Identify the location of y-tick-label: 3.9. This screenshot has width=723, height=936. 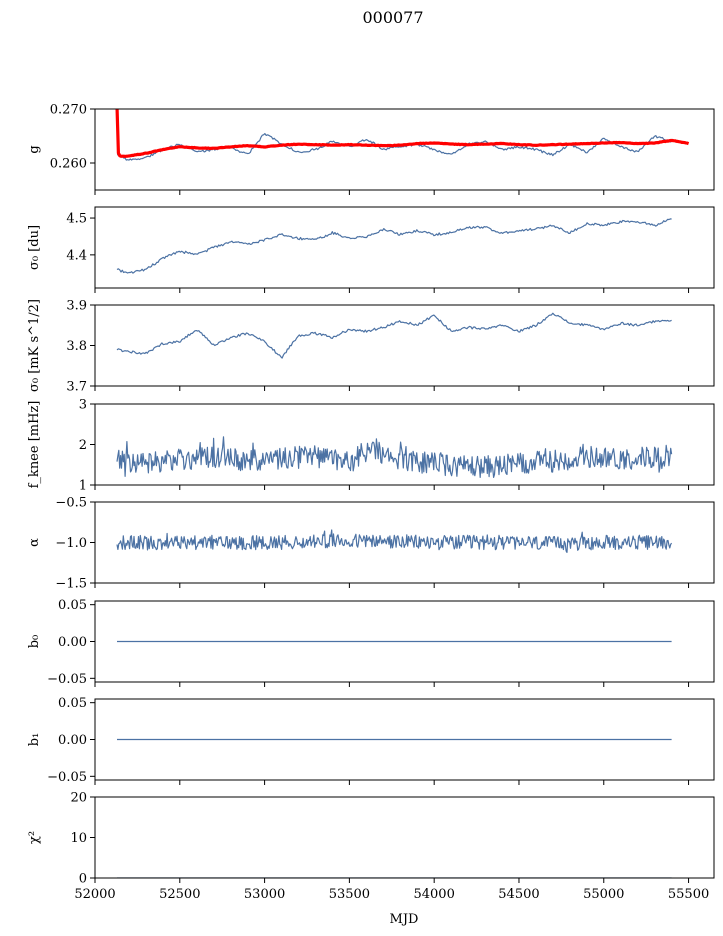
(76, 306).